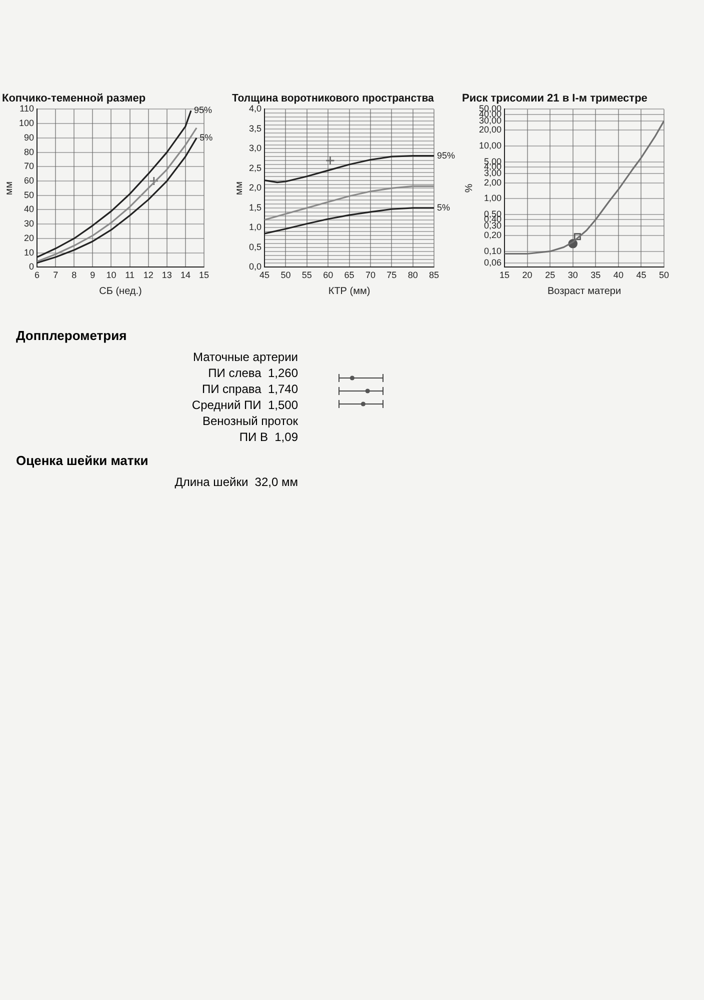 The height and width of the screenshot is (1000, 704). Describe the element at coordinates (29, 223) in the screenshot. I see `y-tick-label: 30` at that location.